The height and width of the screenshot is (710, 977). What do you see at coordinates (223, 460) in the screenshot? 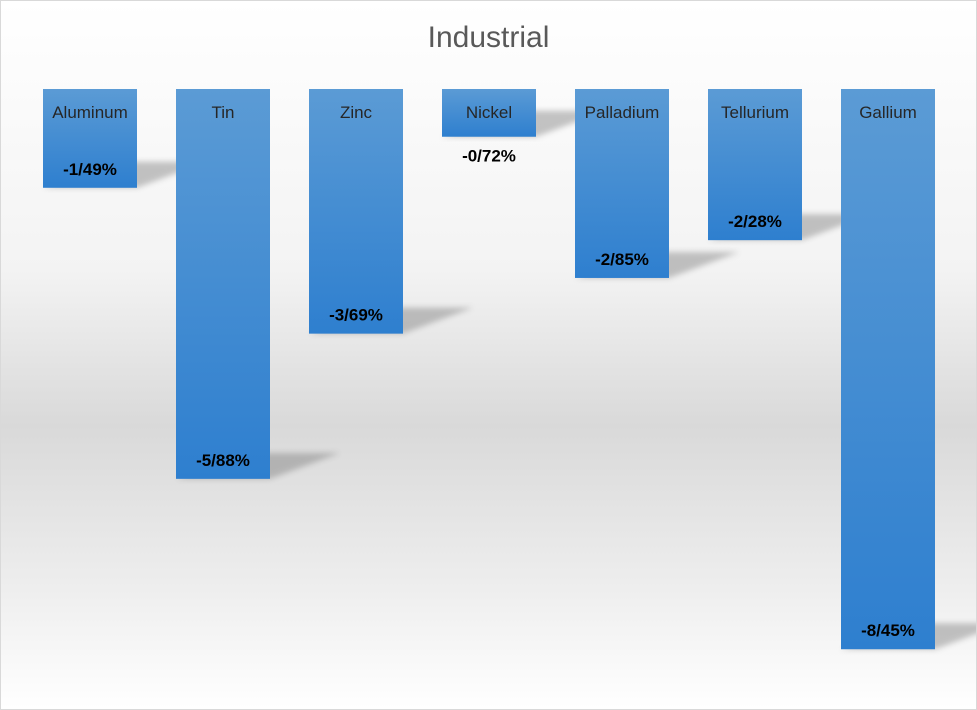
I see `data-label-tin: -5/88%` at bounding box center [223, 460].